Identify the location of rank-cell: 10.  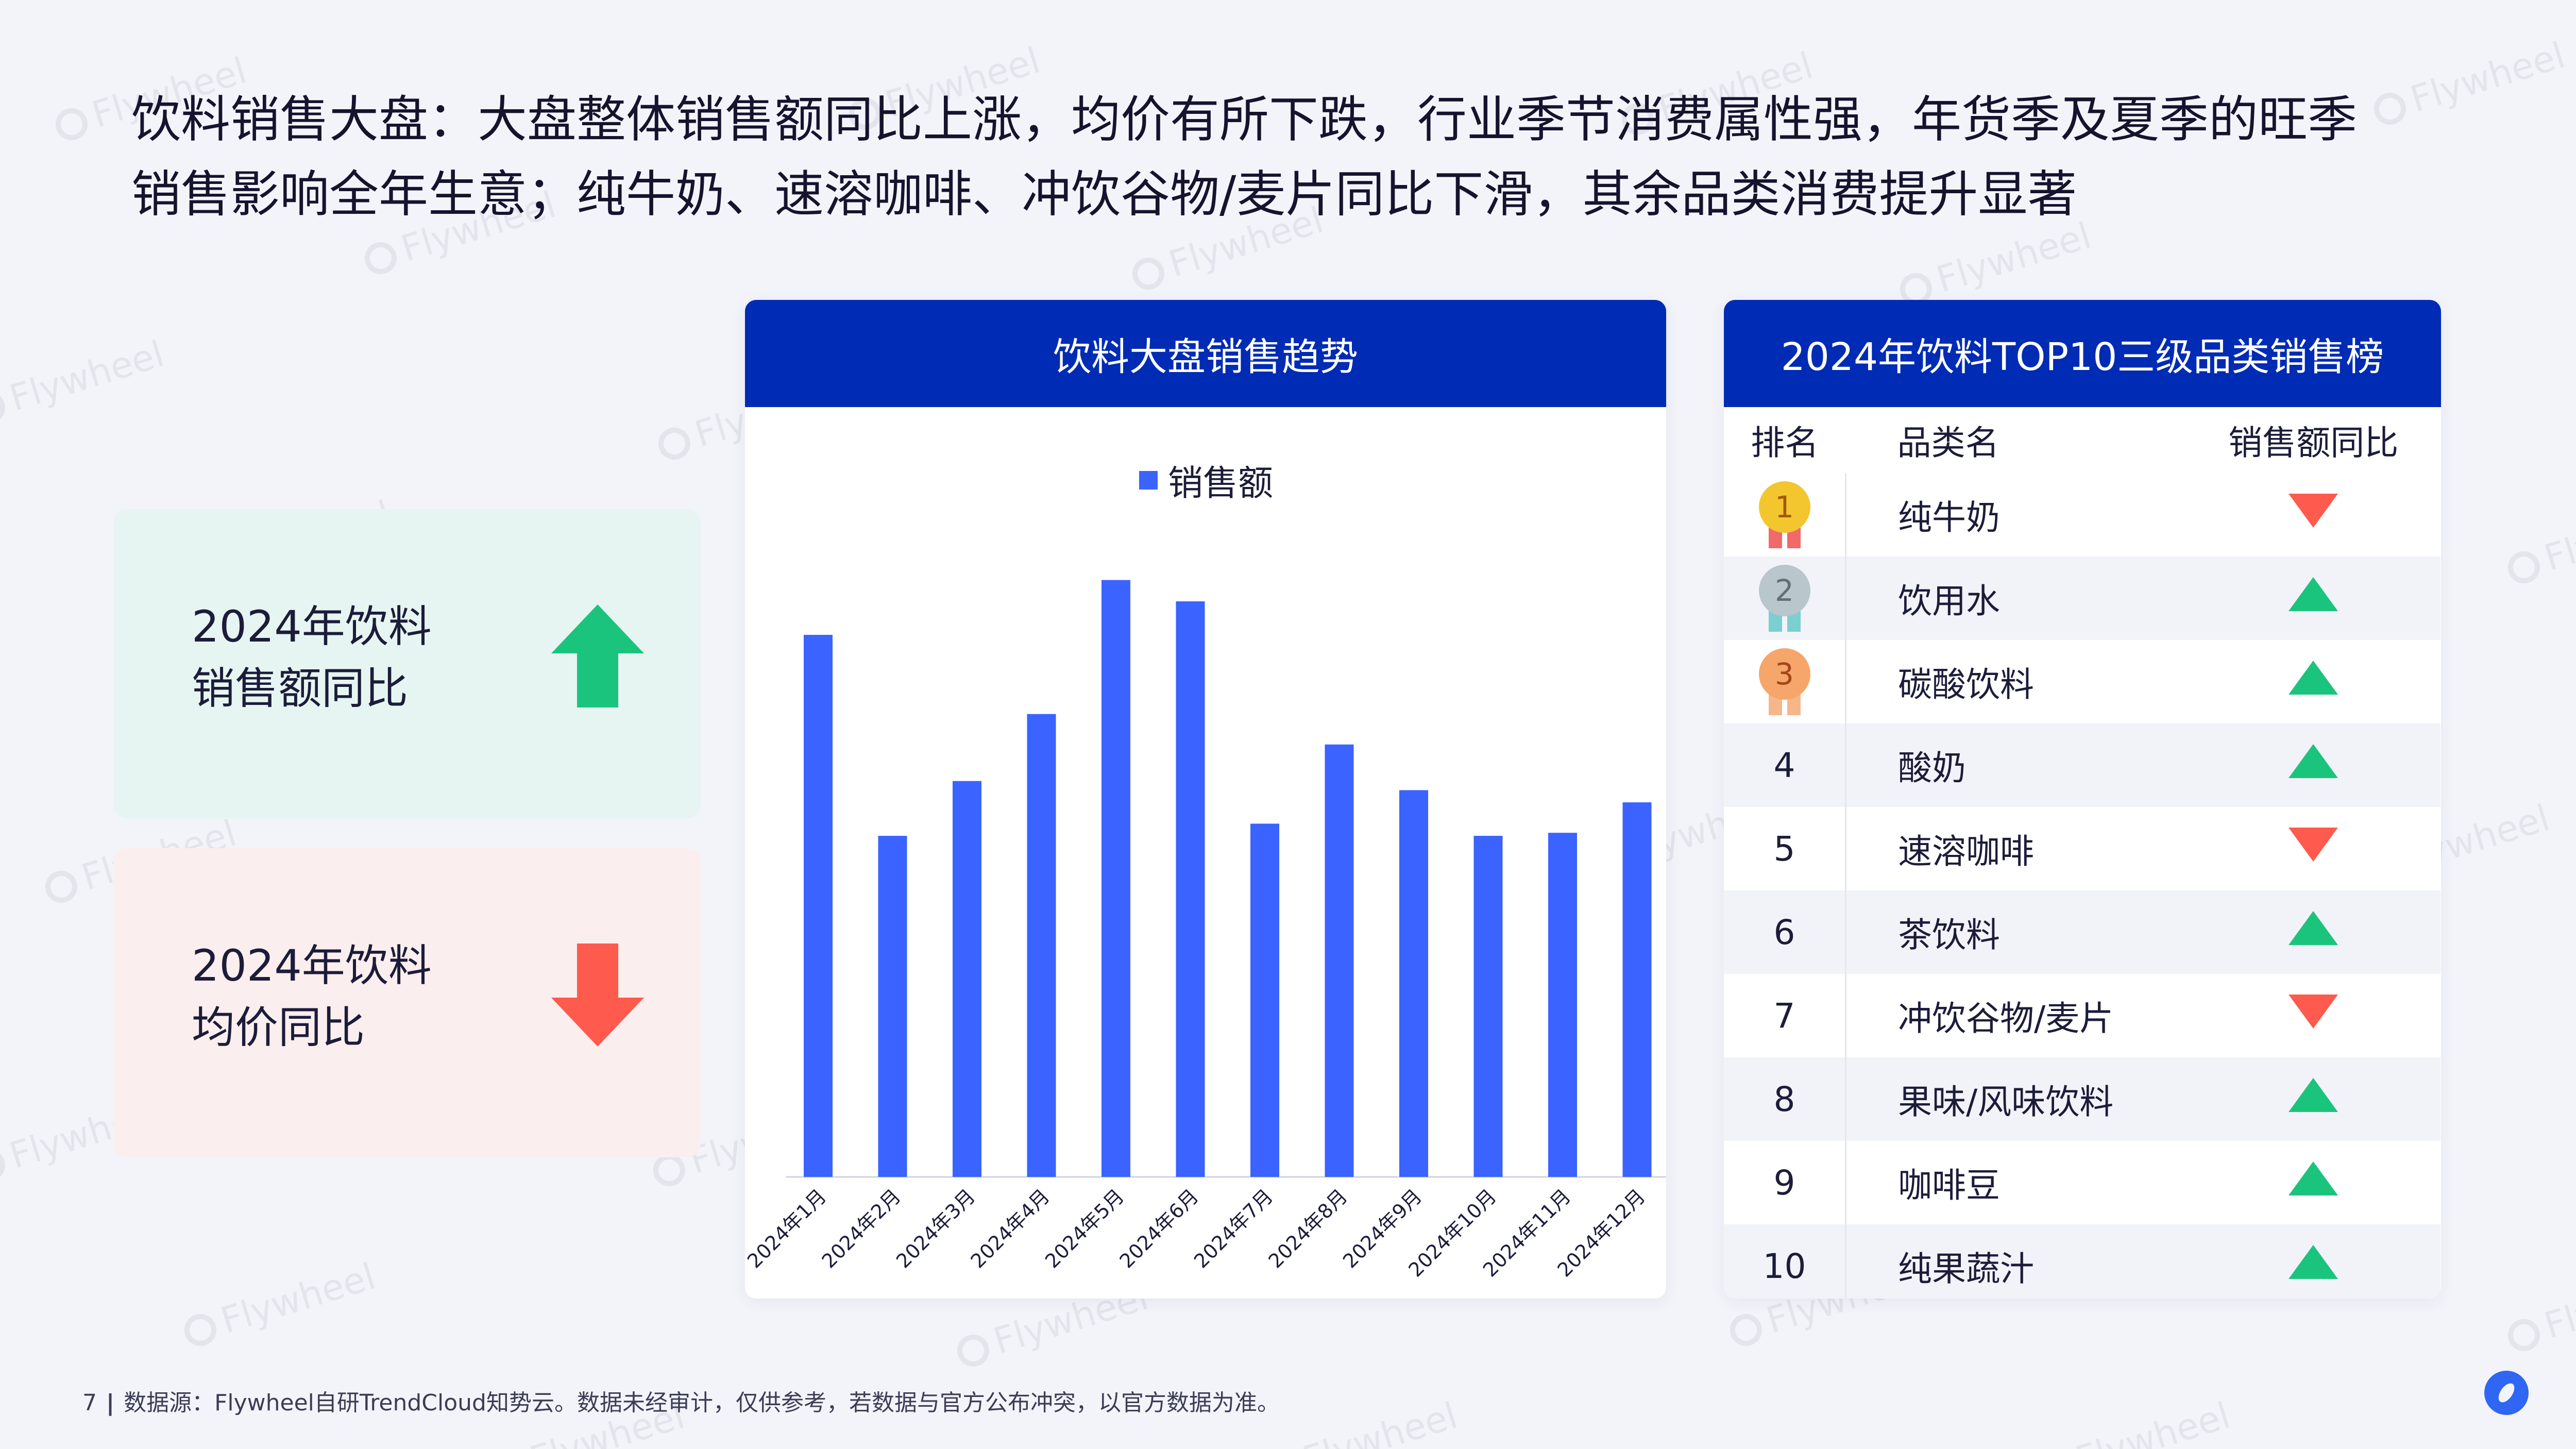
(1785, 1261).